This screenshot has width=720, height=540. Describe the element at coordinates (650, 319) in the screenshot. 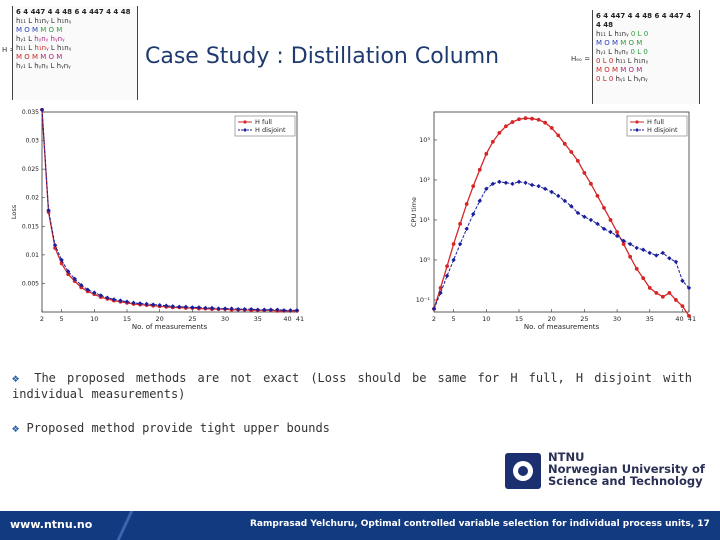

I see `x-tick-label: 35` at that location.